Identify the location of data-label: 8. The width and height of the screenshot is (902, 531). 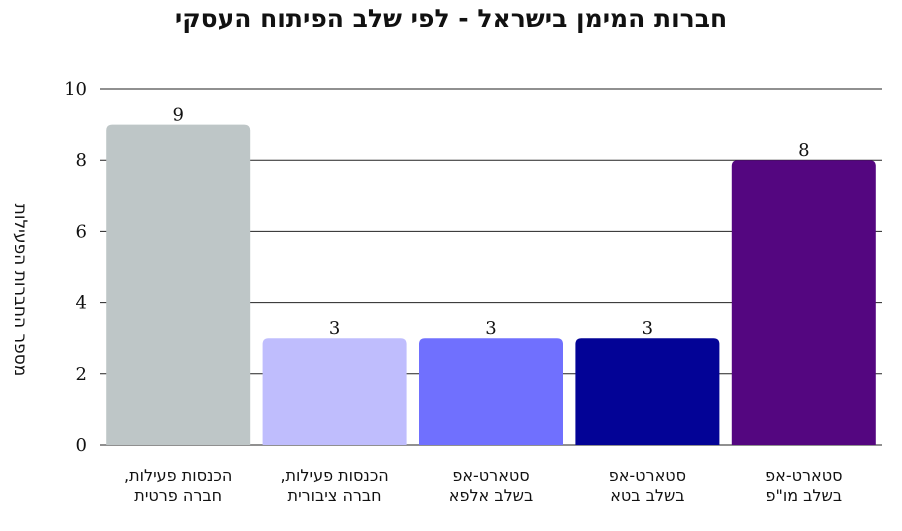
(803, 150).